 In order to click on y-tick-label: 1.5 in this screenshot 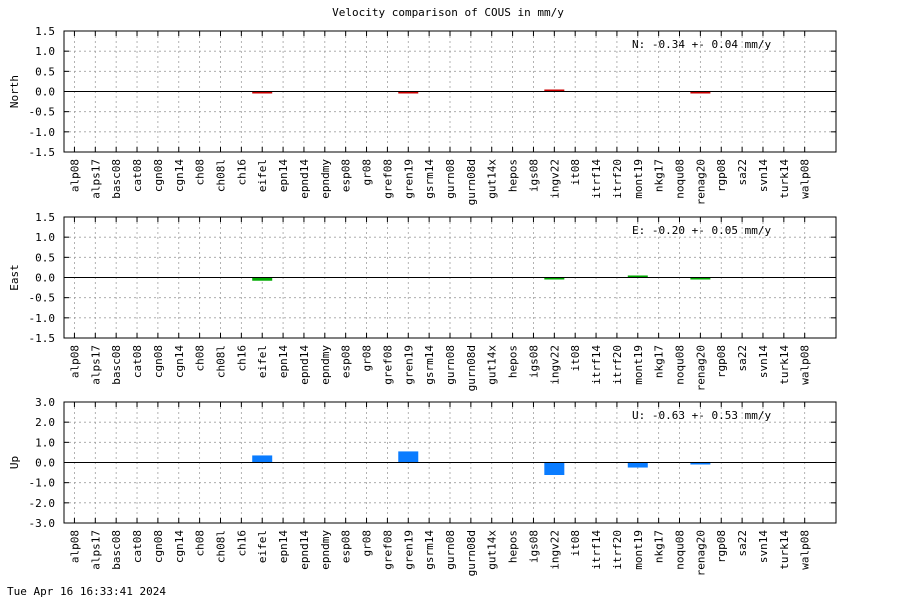, I will do `click(45, 31)`.